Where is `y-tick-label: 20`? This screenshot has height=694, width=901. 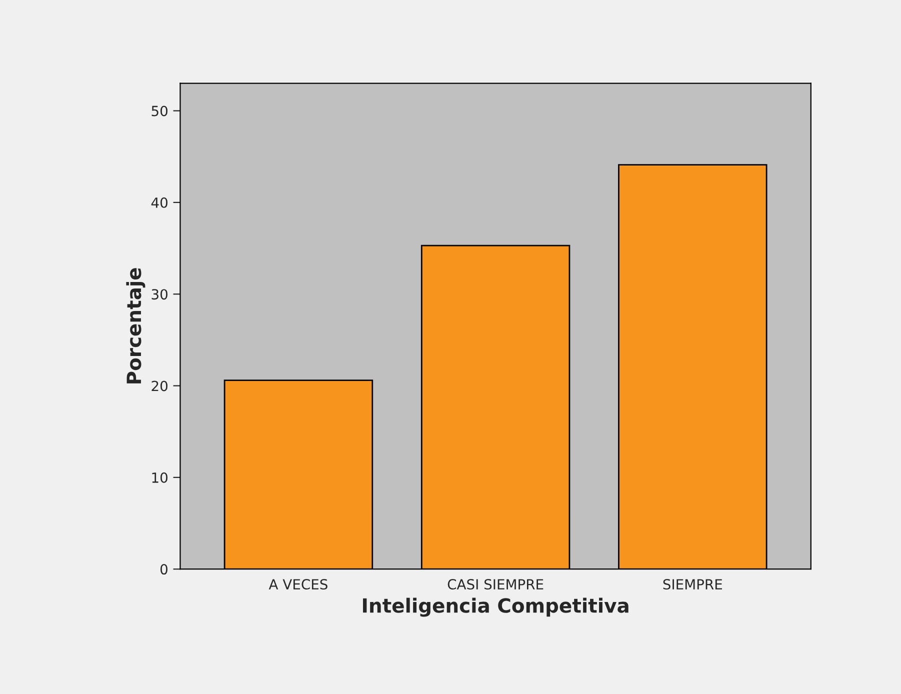
y-tick-label: 20 is located at coordinates (160, 386).